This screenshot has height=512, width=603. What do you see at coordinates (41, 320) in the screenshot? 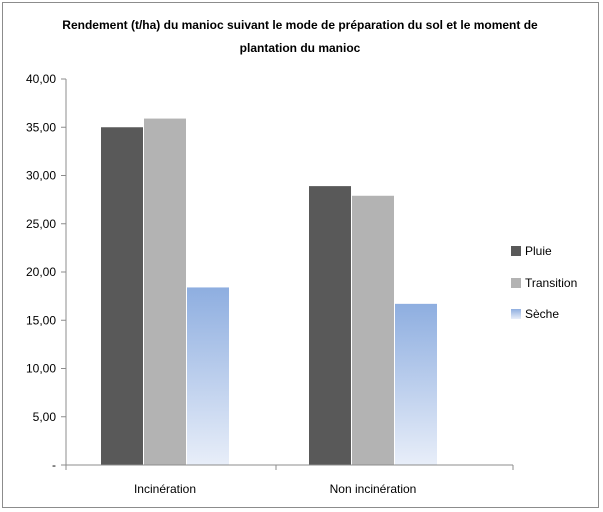
I see `y-tick-label: 15,00` at bounding box center [41, 320].